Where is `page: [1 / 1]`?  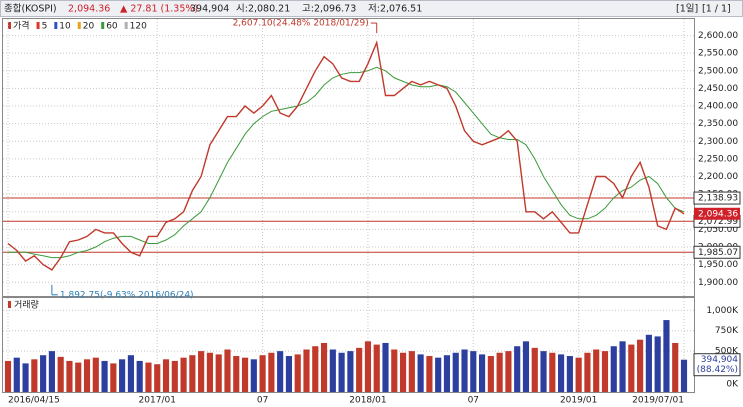
page: [1 / 1] is located at coordinates (716, 9).